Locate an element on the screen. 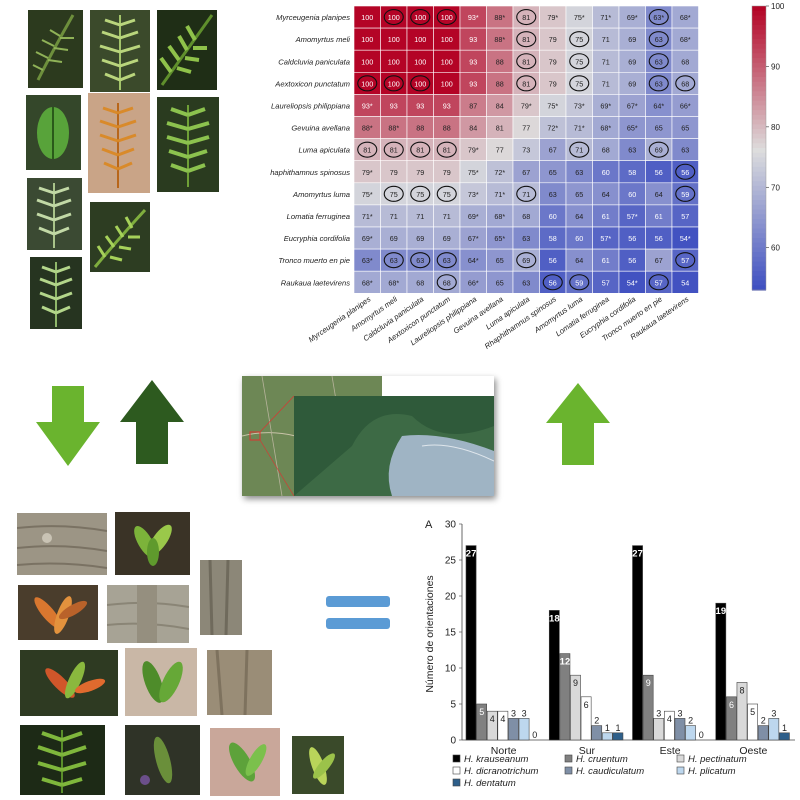 This screenshot has height=800, width=800. heatmap-cell-value: 56 is located at coordinates (659, 172).